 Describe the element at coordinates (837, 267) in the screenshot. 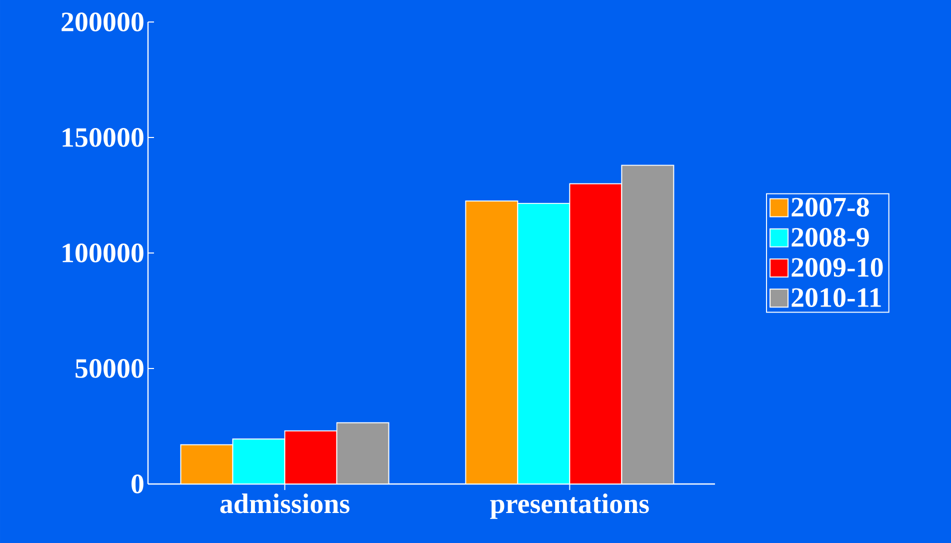

I see `legend-label: 2009-10` at that location.